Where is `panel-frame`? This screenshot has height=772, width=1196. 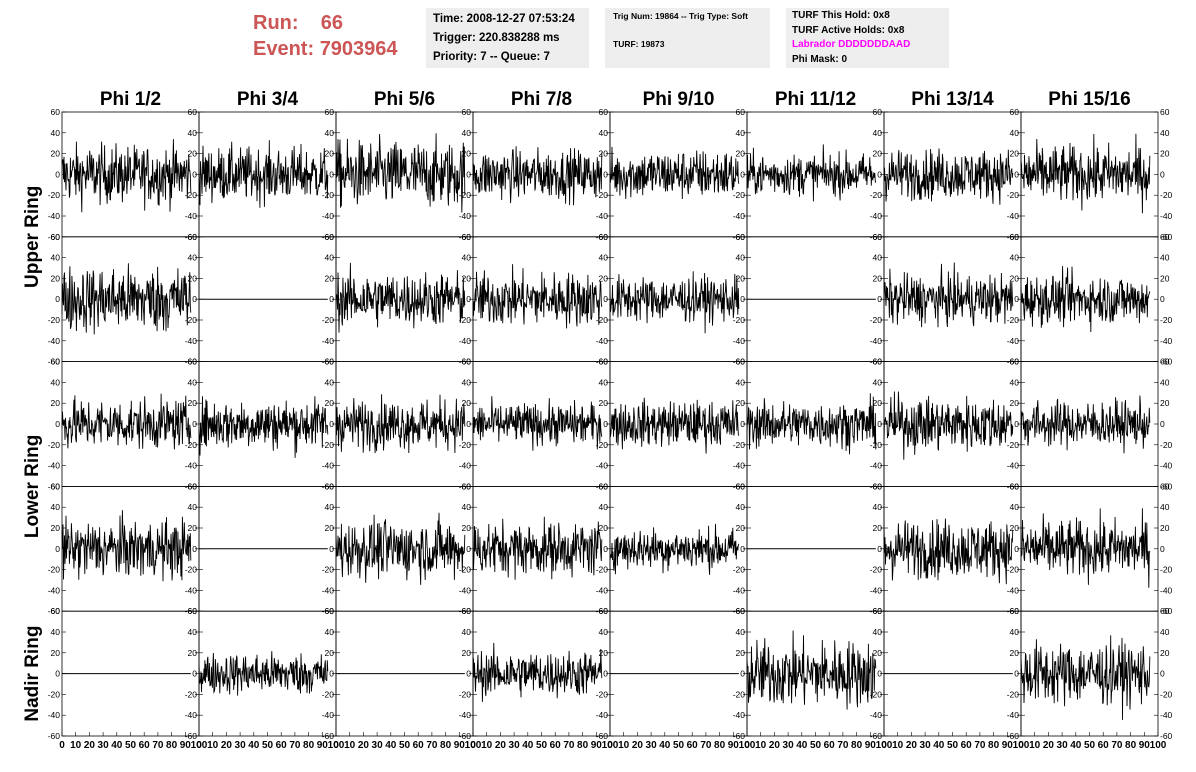
panel-frame is located at coordinates (541, 673).